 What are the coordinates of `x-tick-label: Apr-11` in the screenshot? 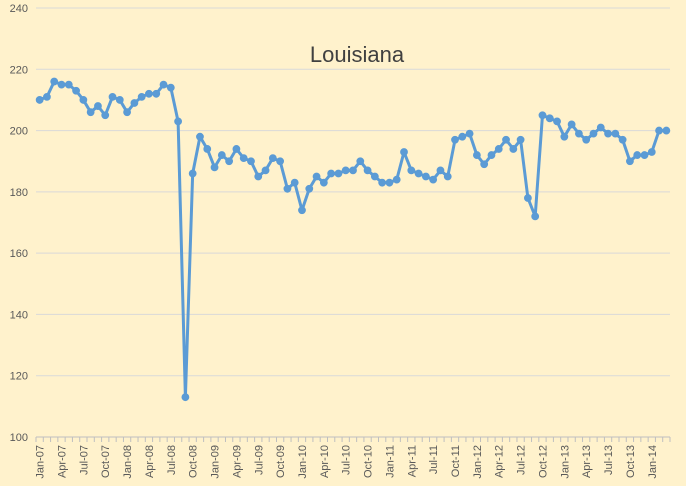 It's located at (412, 461).